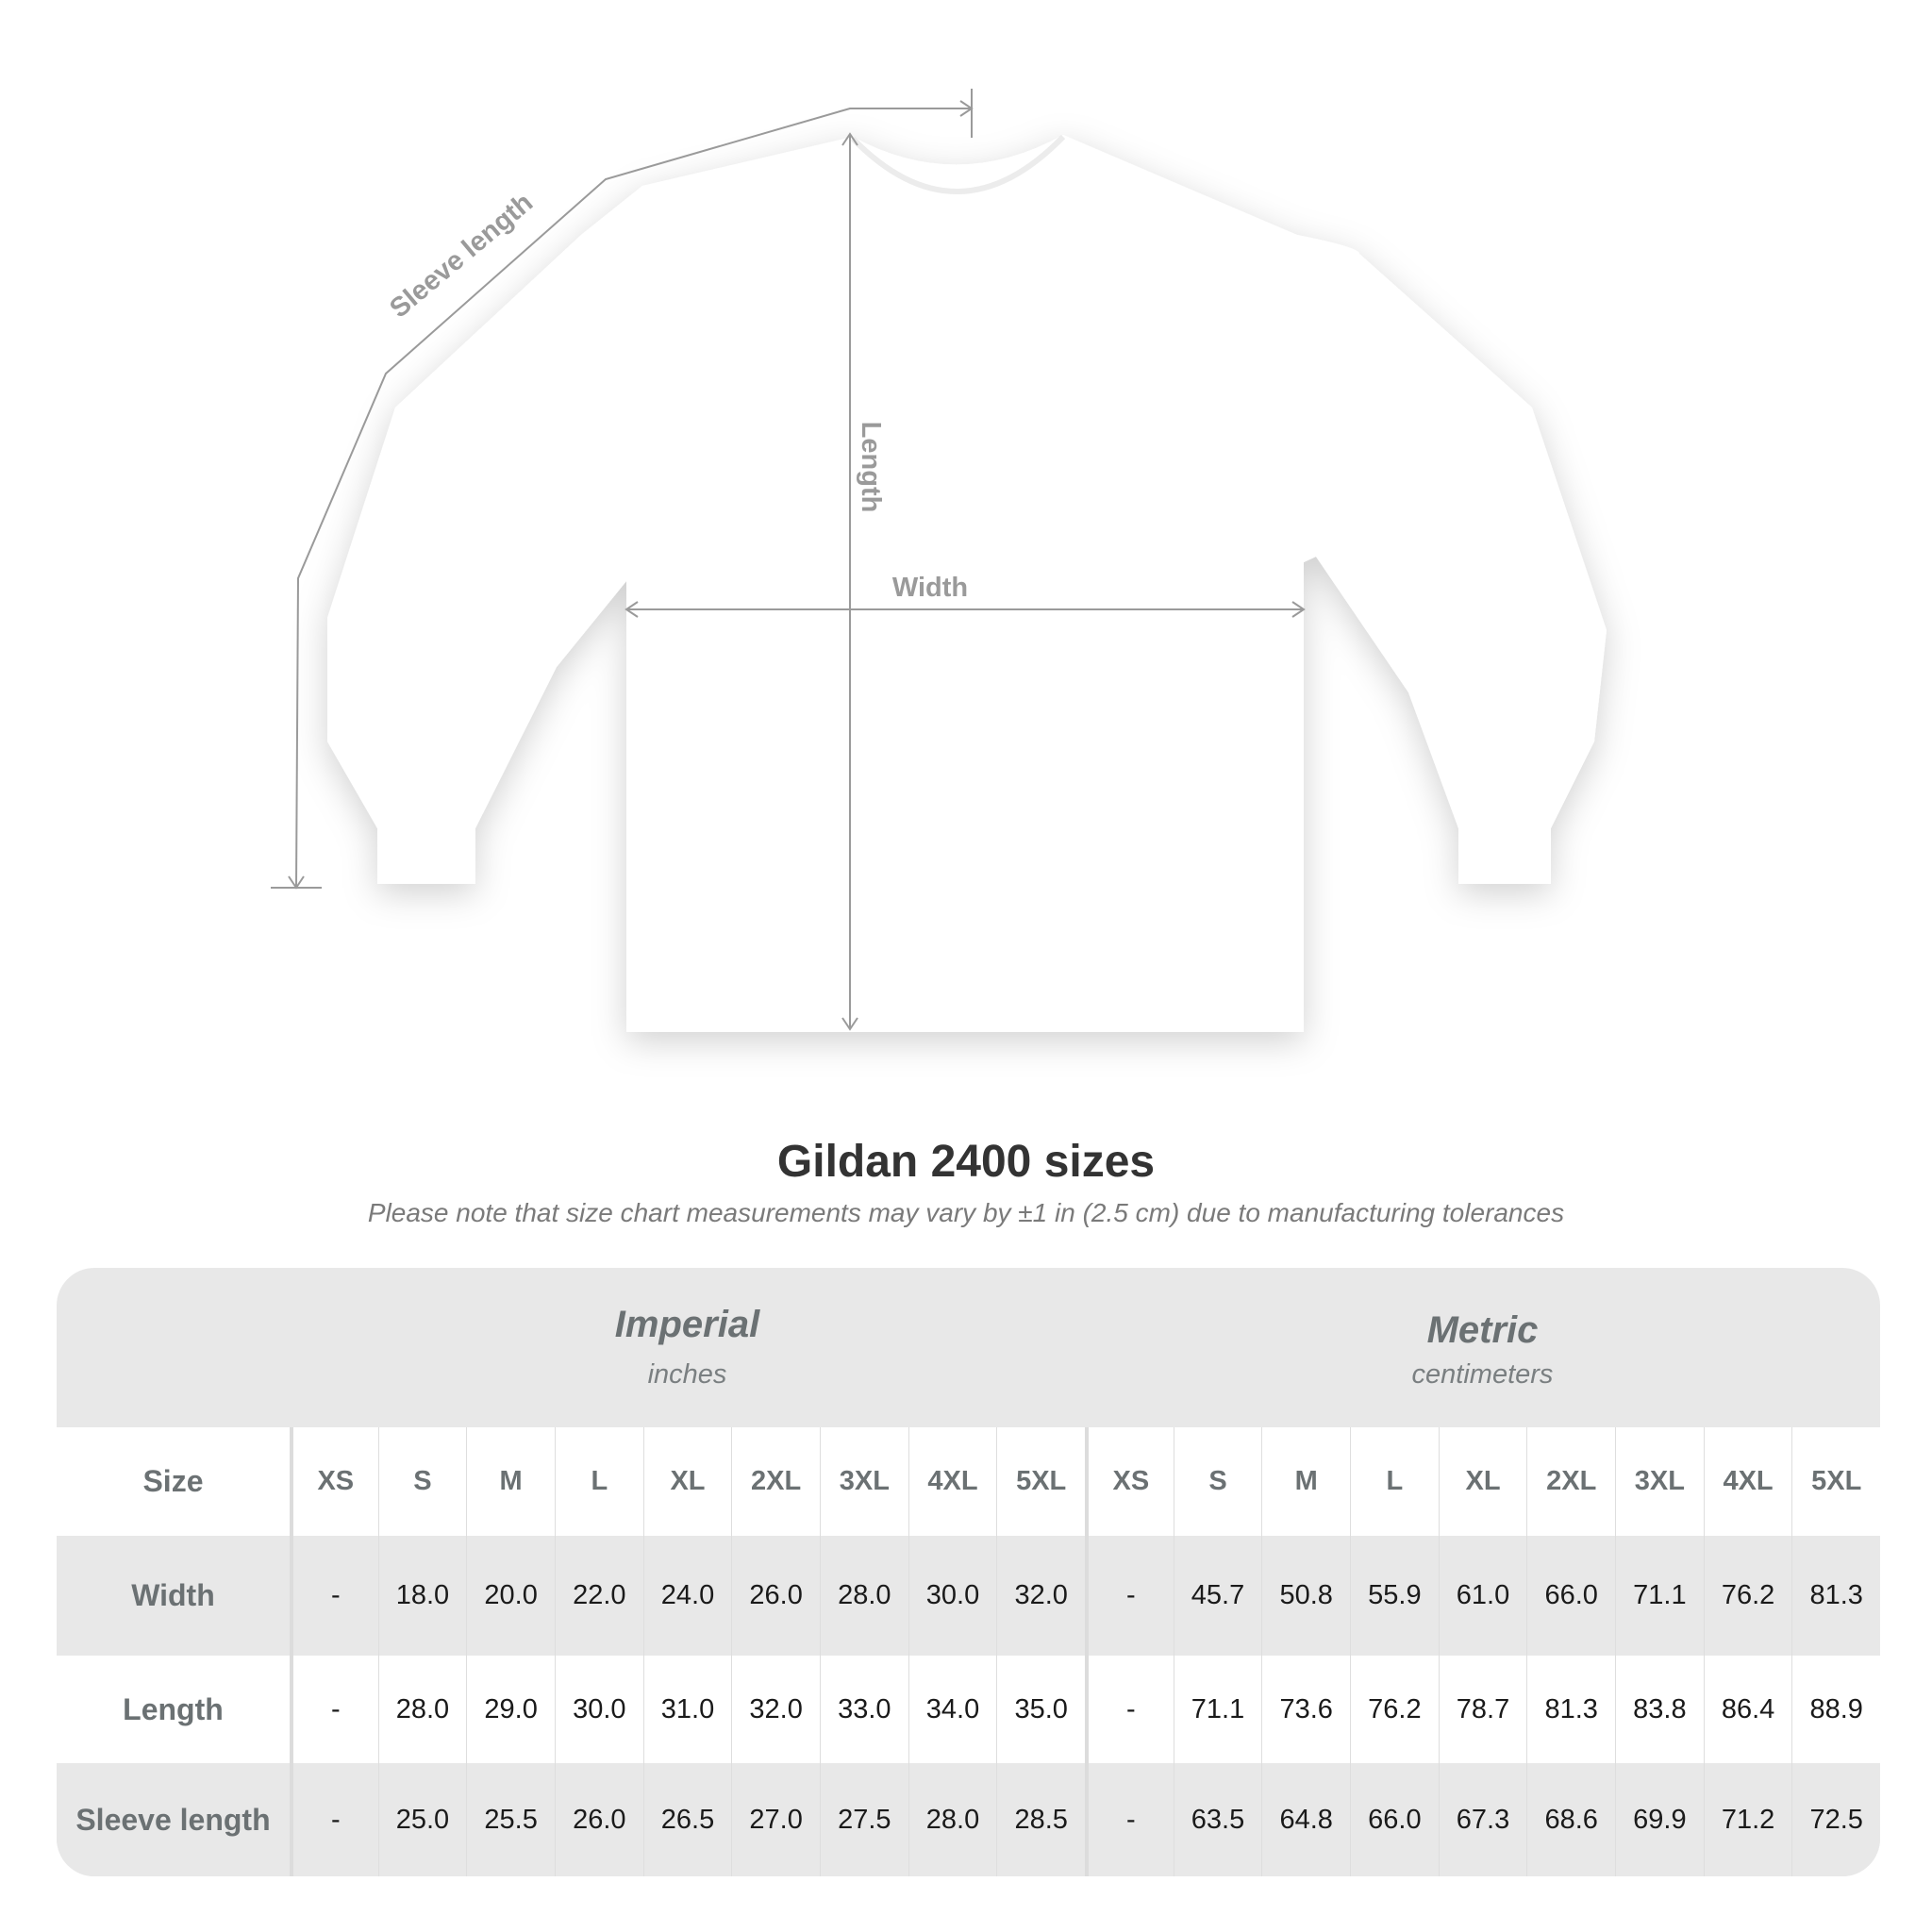  I want to click on metric-size-header: 5XL, so click(1836, 1481).